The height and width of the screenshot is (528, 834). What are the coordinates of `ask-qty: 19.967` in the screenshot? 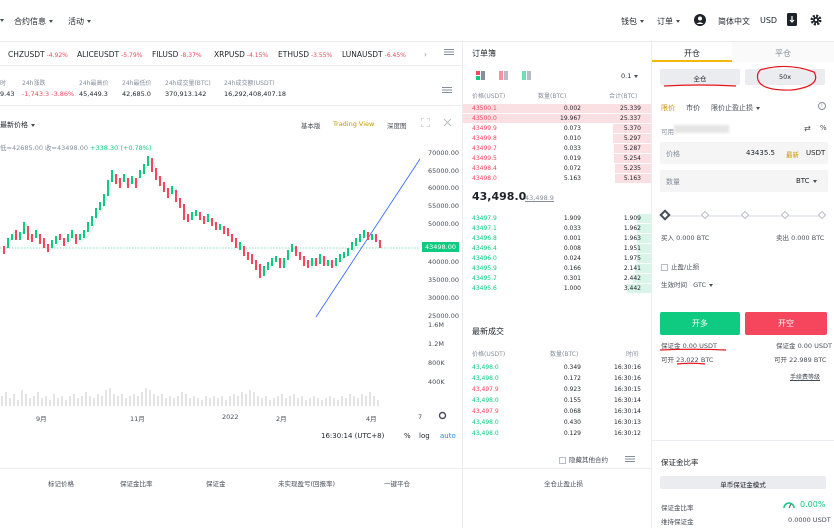 It's located at (570, 118).